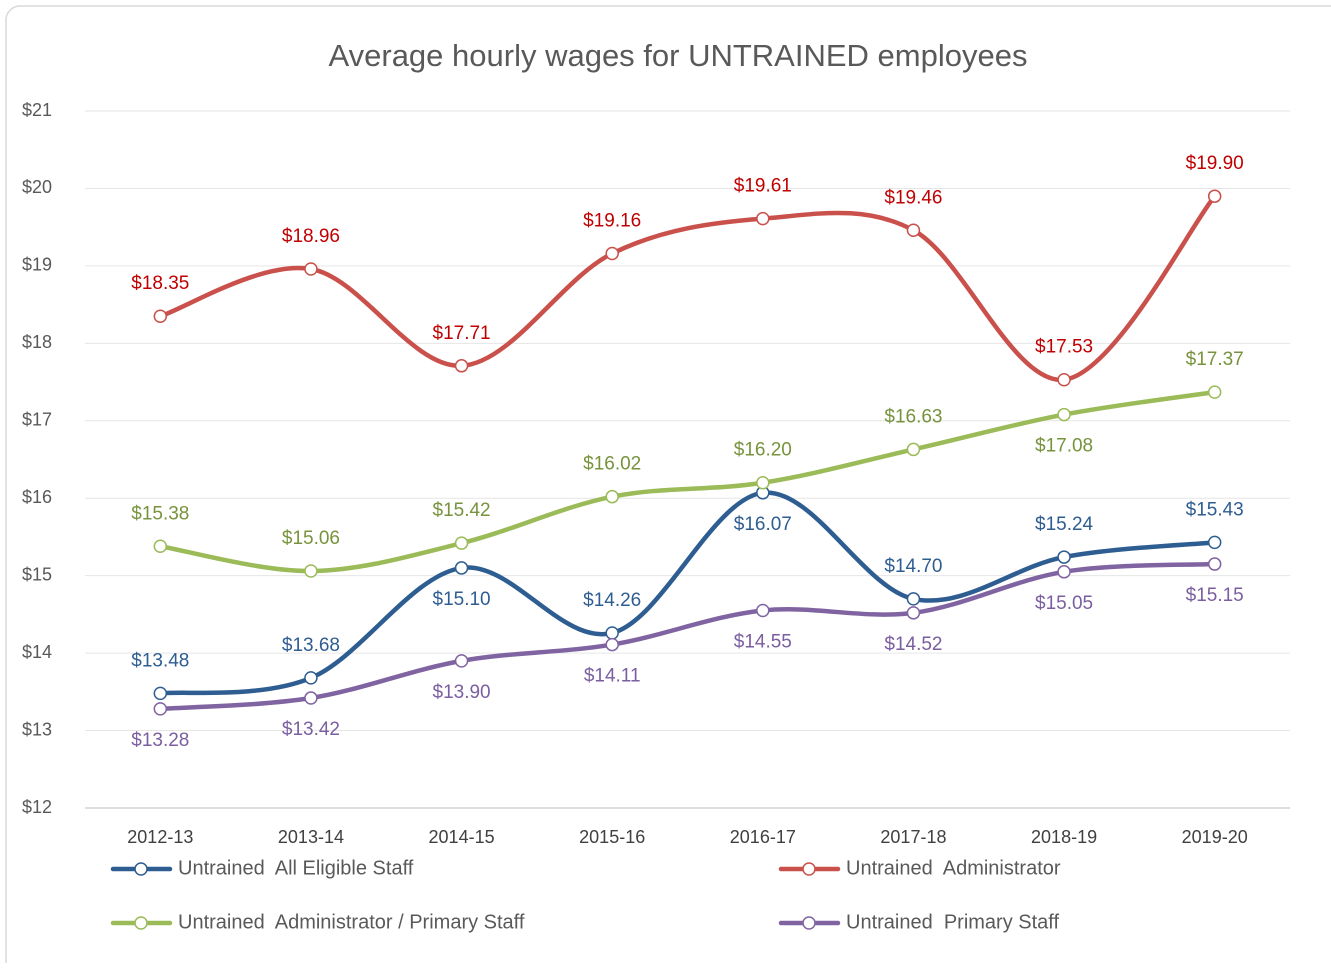 Image resolution: width=1331 pixels, height=968 pixels. What do you see at coordinates (311, 837) in the screenshot?
I see `x-tick-label: 2013-14` at bounding box center [311, 837].